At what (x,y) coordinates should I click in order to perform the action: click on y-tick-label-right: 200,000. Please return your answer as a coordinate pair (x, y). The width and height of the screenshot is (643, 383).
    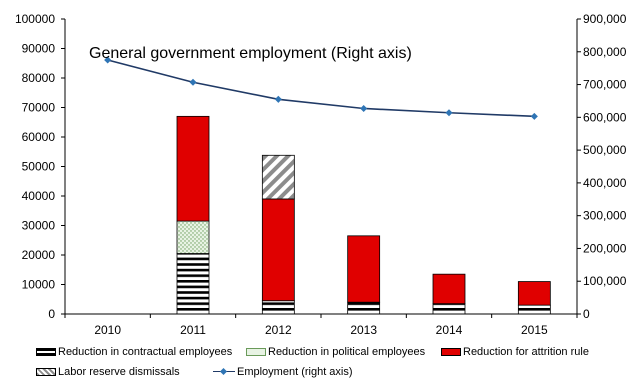
    Looking at the image, I should click on (605, 248).